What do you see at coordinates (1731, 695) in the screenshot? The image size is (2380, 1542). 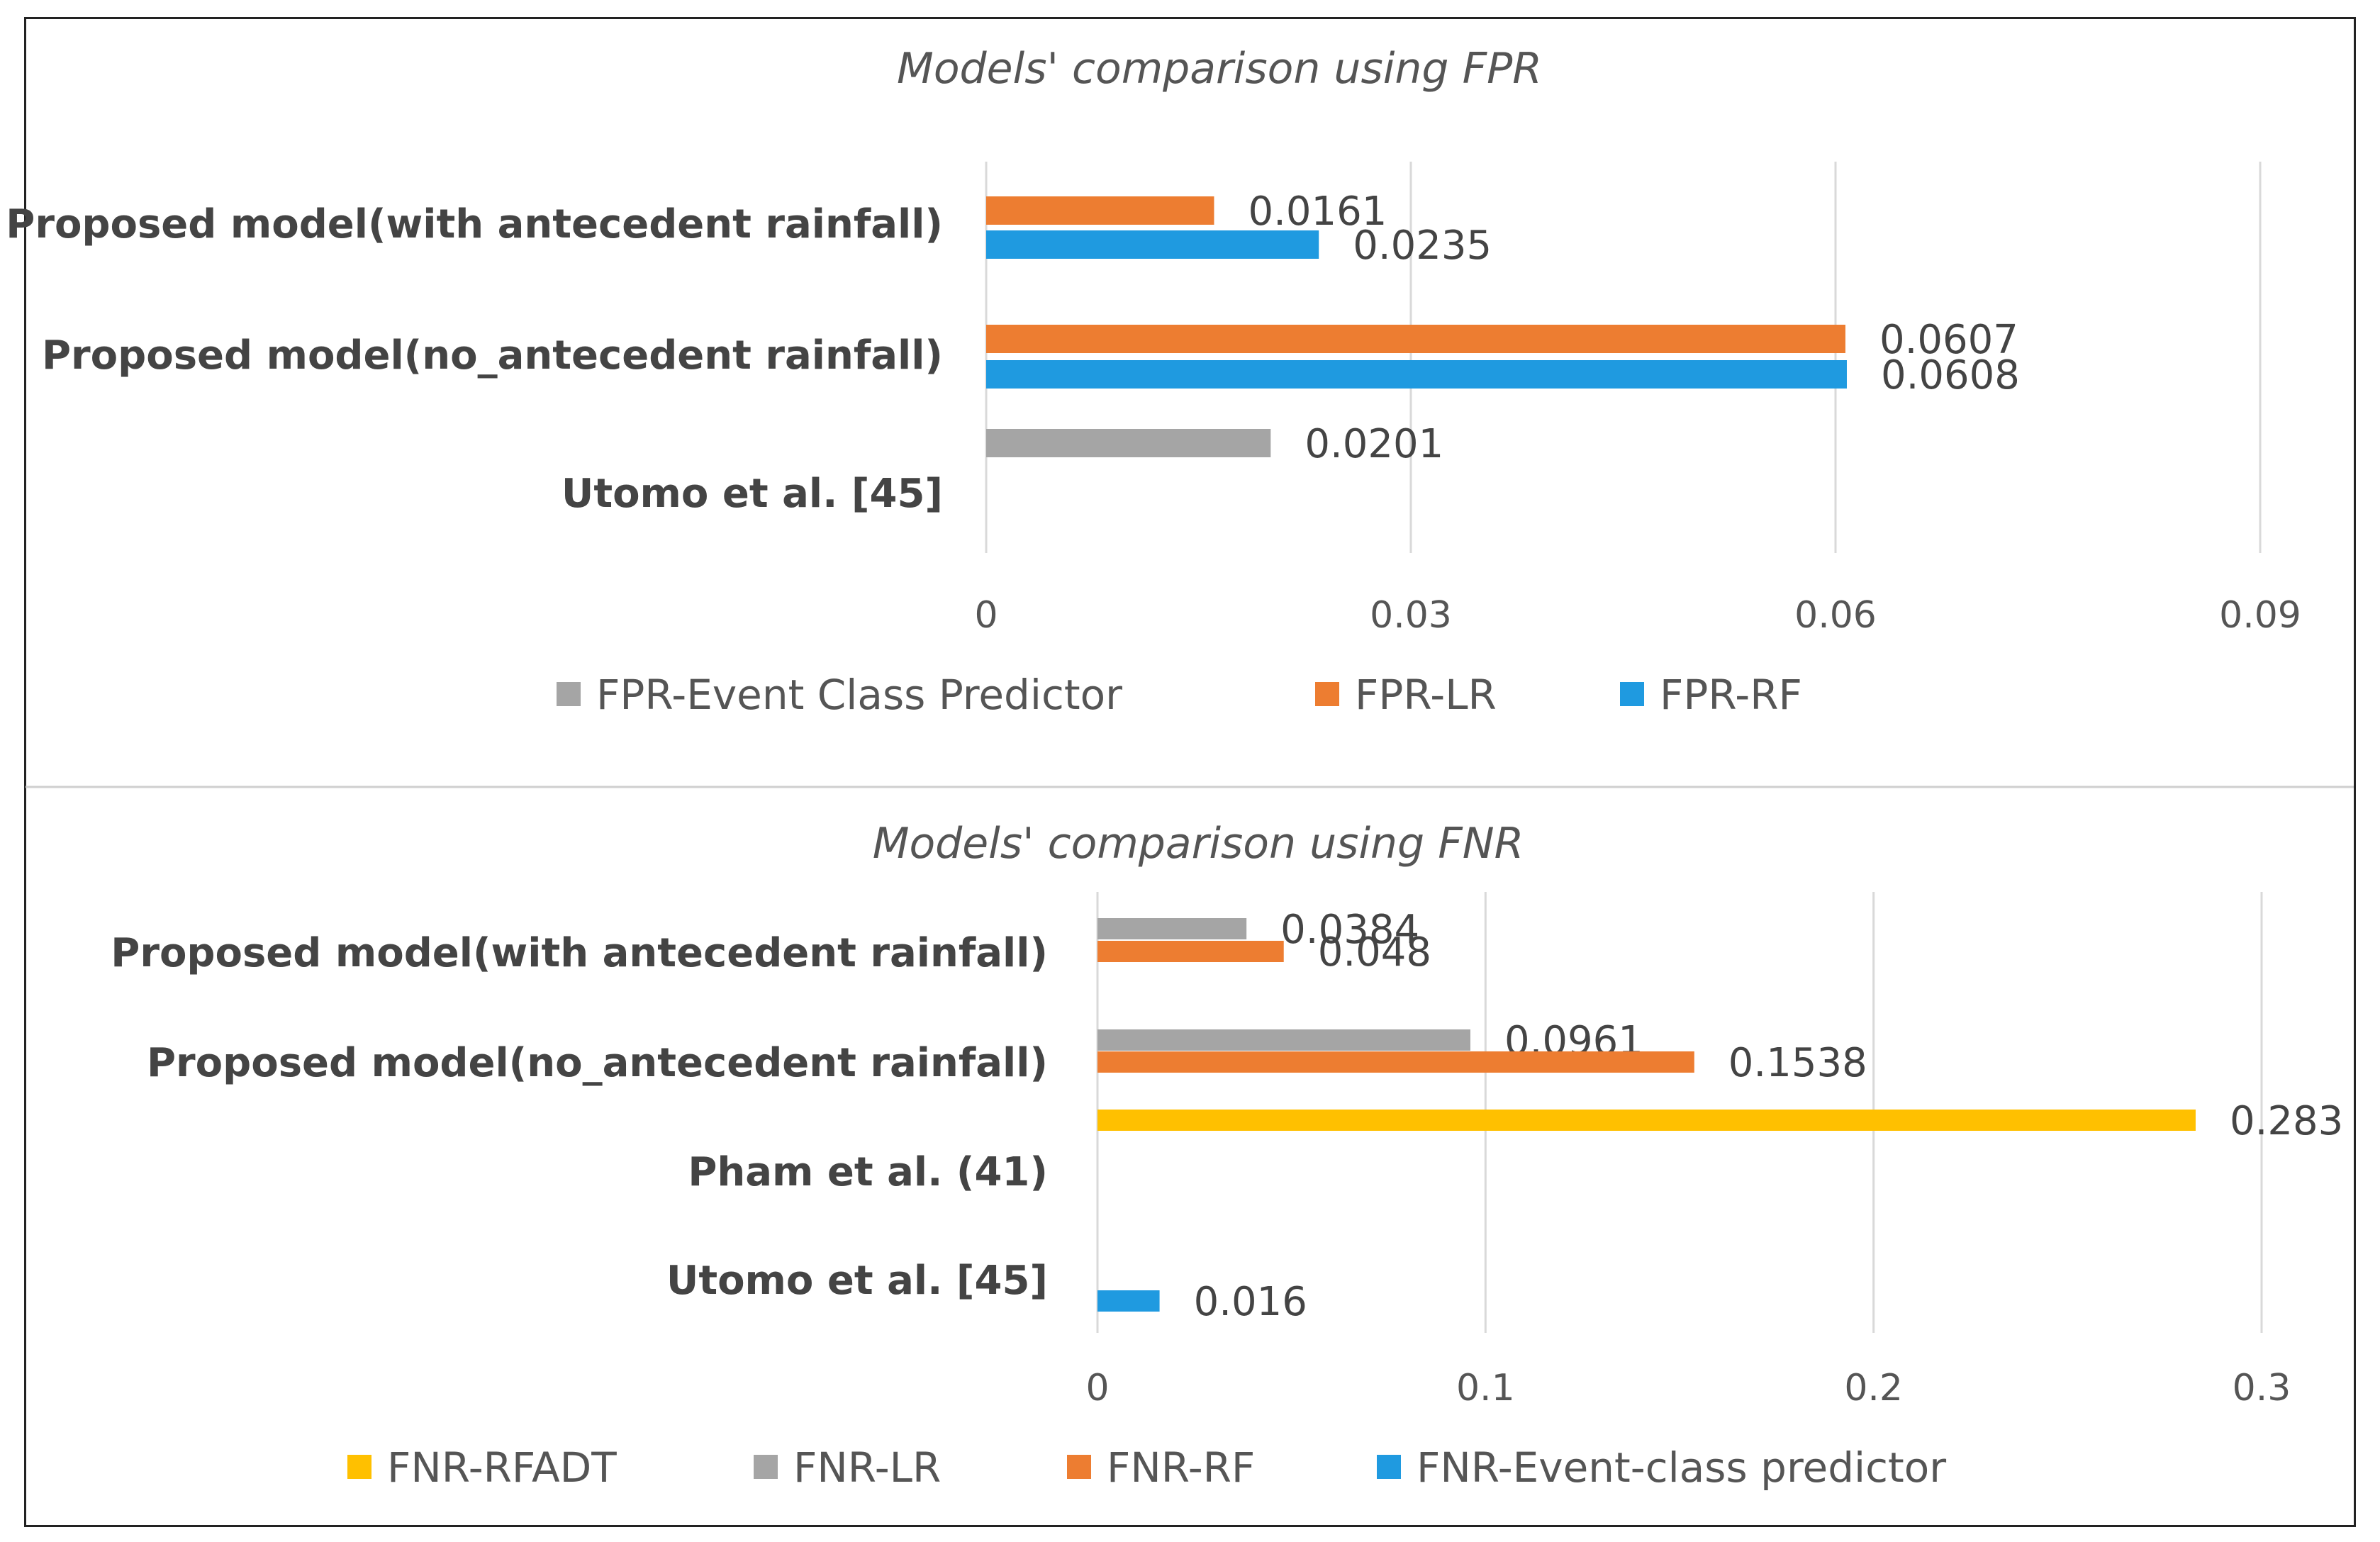 I see `fpr-legend-label: FPR-RF` at bounding box center [1731, 695].